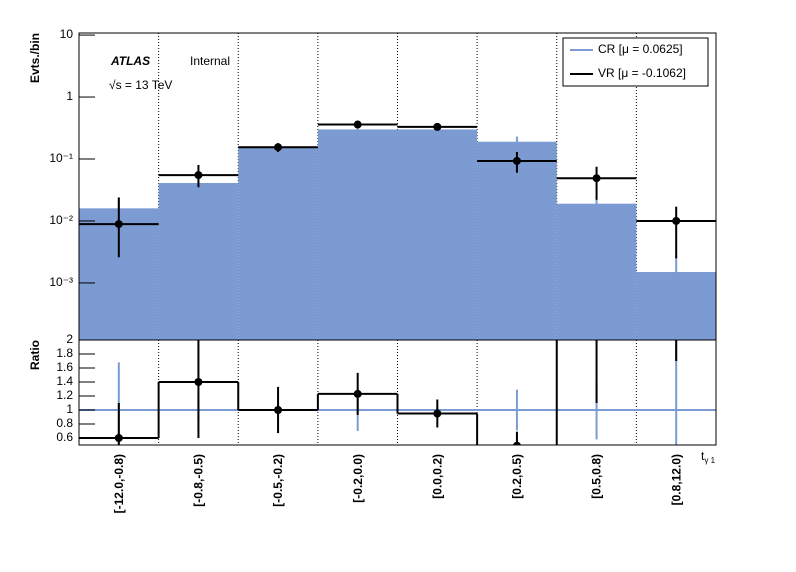 The image size is (796, 572). I want to click on y-tick-label: 1.8, so click(64, 353).